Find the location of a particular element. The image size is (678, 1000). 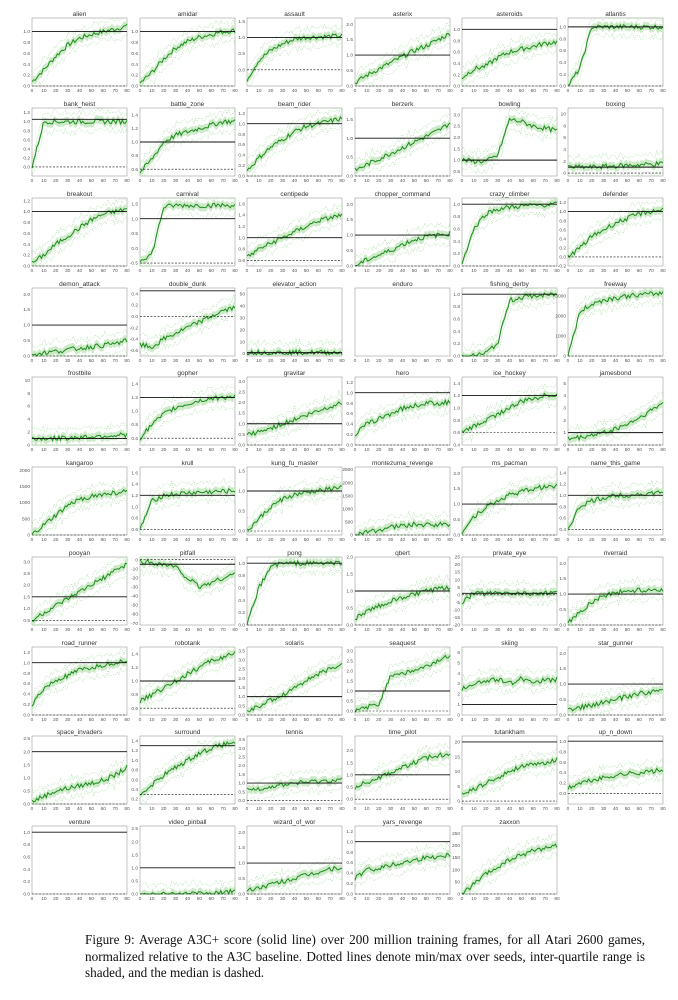

y-tick-label: 1.4 is located at coordinates (134, 485).